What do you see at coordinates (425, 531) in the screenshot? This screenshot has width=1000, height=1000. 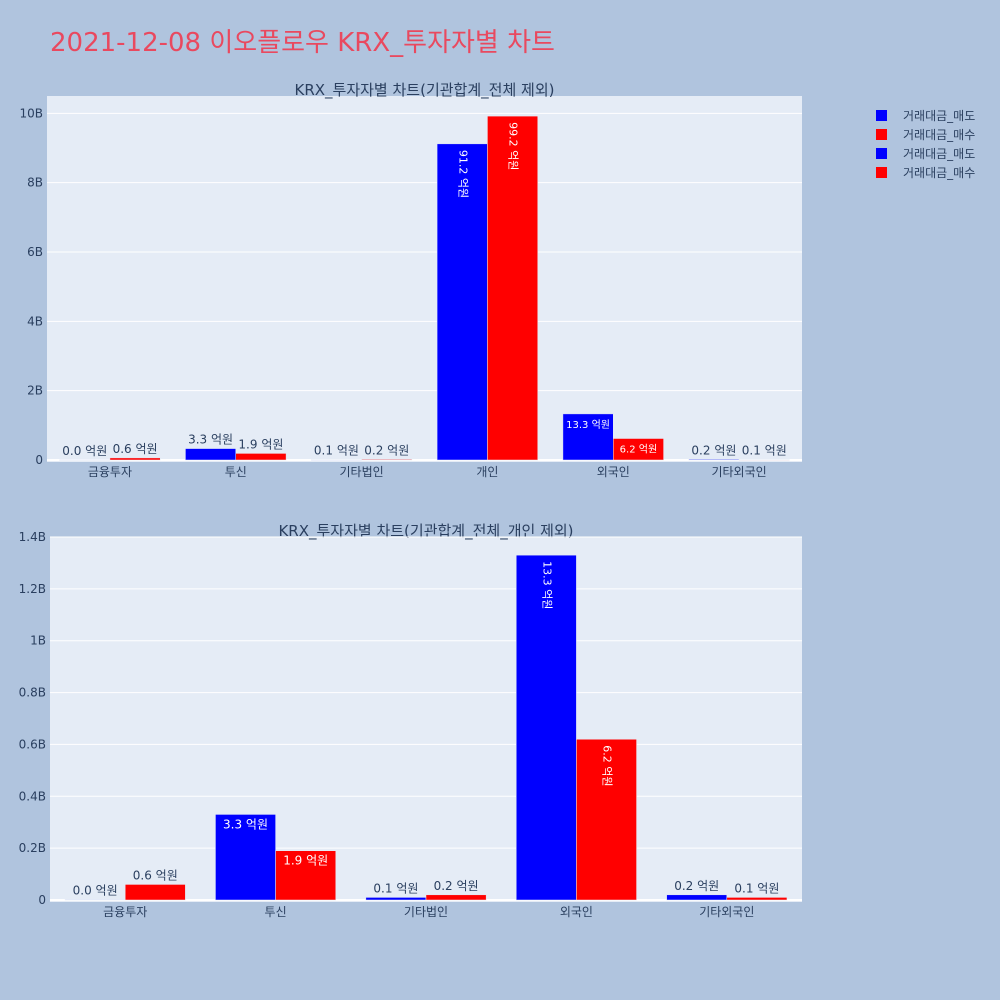 I see `chart-title: KRX_투자자별 차트(기관합계_전체_개인 제외)` at bounding box center [425, 531].